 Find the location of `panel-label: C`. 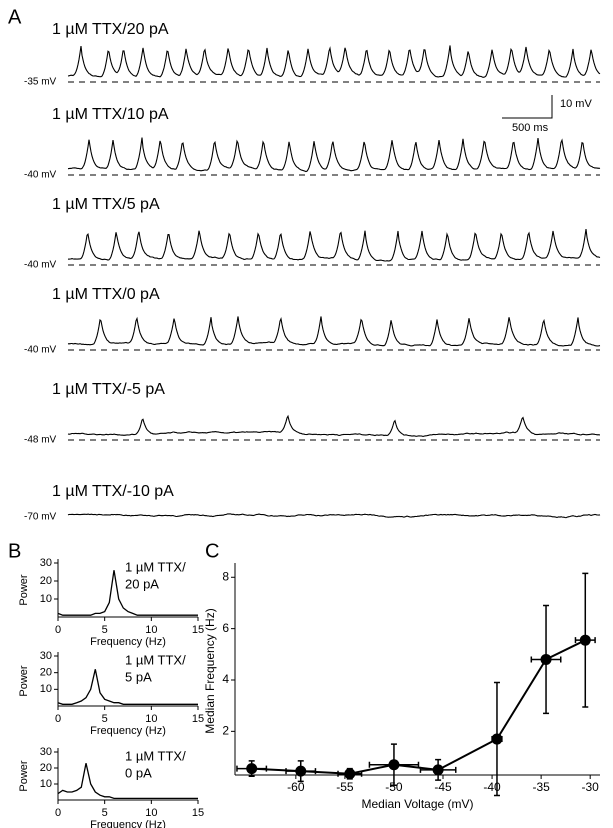

panel-label: C is located at coordinates (212, 551).